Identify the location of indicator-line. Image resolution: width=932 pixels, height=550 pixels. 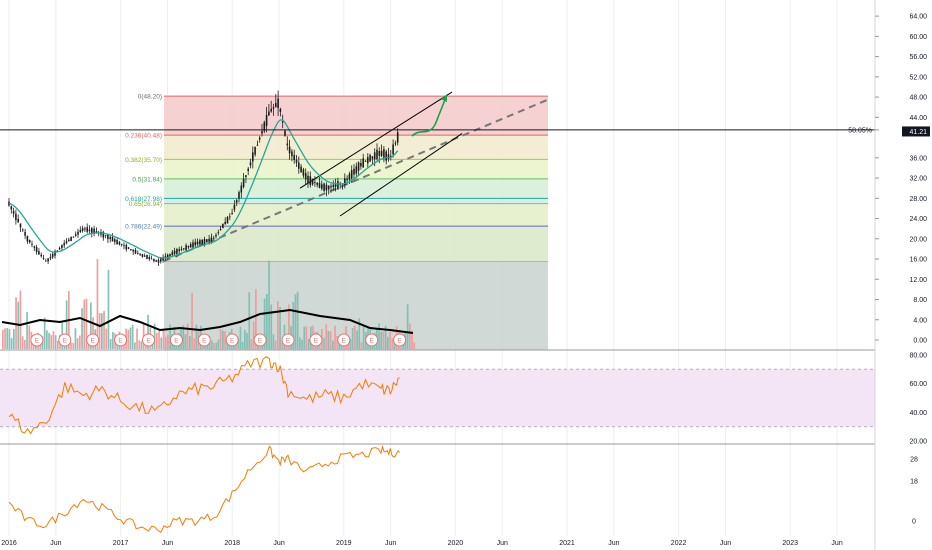
(204, 489).